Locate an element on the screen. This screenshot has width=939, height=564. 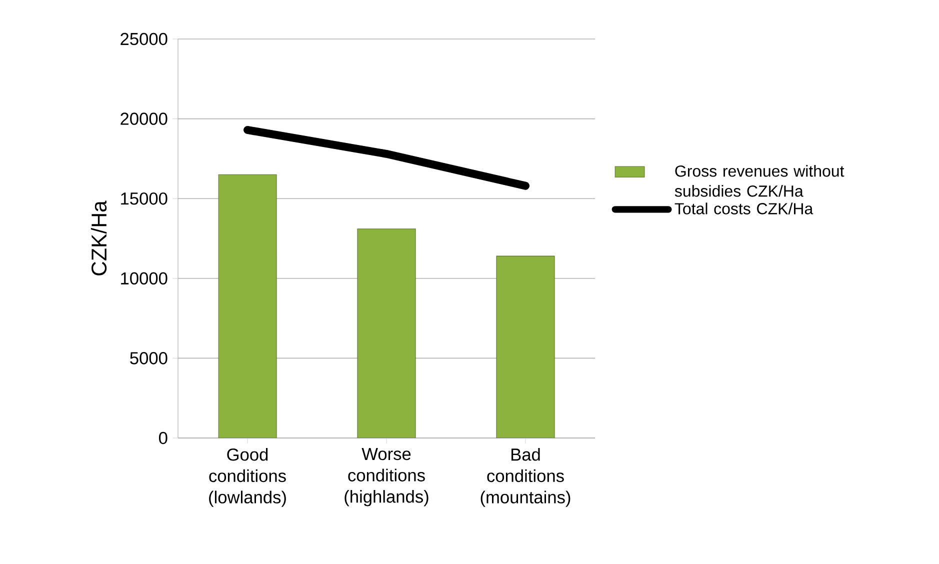
x-tick-label: Good conditions (lowlands) is located at coordinates (247, 477).